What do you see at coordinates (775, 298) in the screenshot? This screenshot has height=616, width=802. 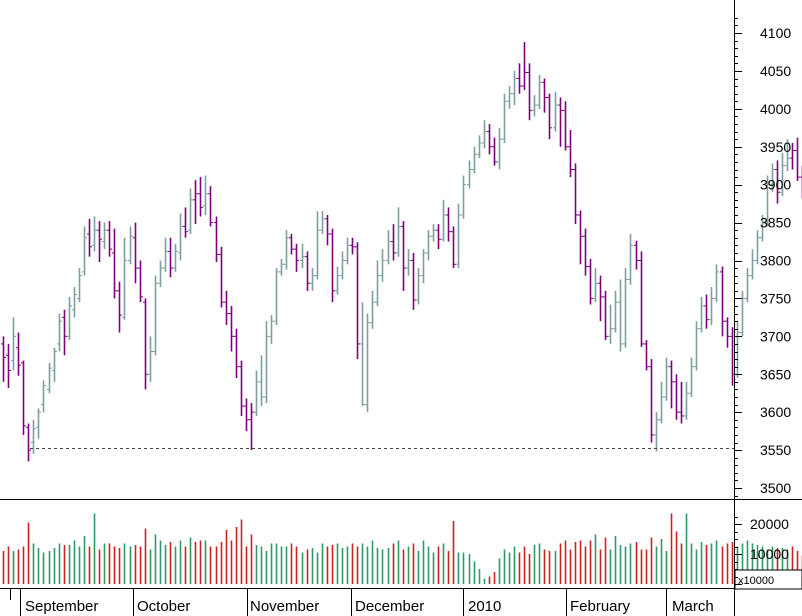 I see `price-tick-label: 3750` at bounding box center [775, 298].